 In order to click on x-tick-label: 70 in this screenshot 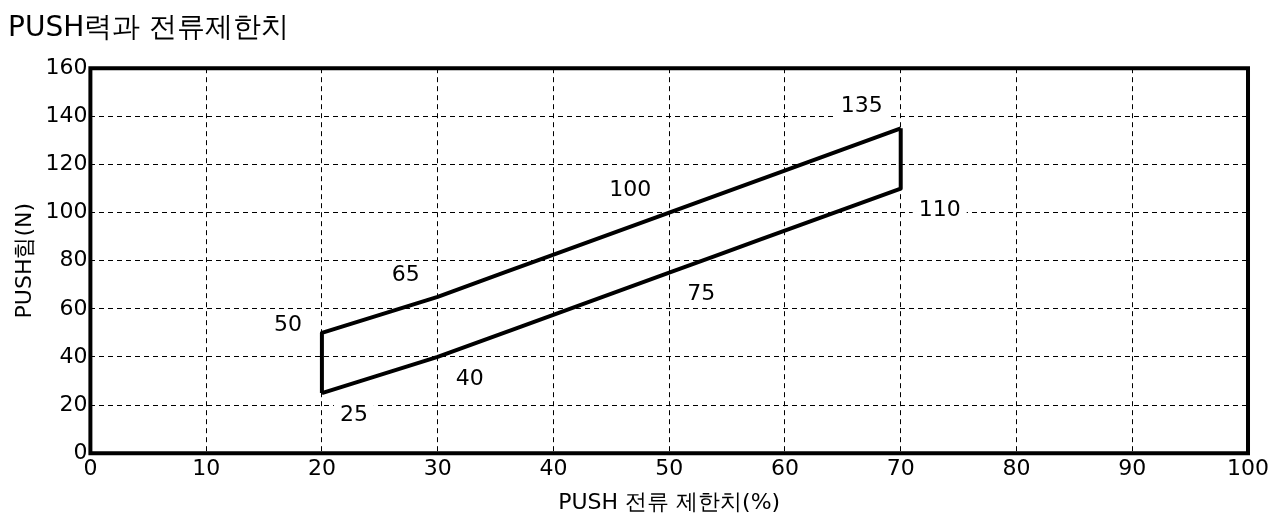, I will do `click(900, 468)`.